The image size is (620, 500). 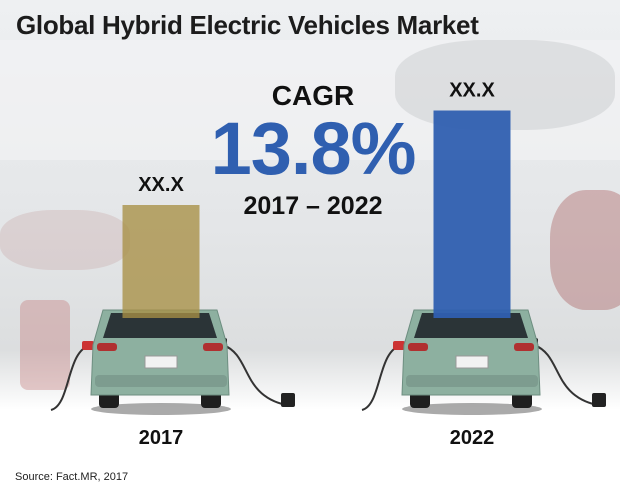 I want to click on cagr-label: CAGR, so click(x=313, y=95).